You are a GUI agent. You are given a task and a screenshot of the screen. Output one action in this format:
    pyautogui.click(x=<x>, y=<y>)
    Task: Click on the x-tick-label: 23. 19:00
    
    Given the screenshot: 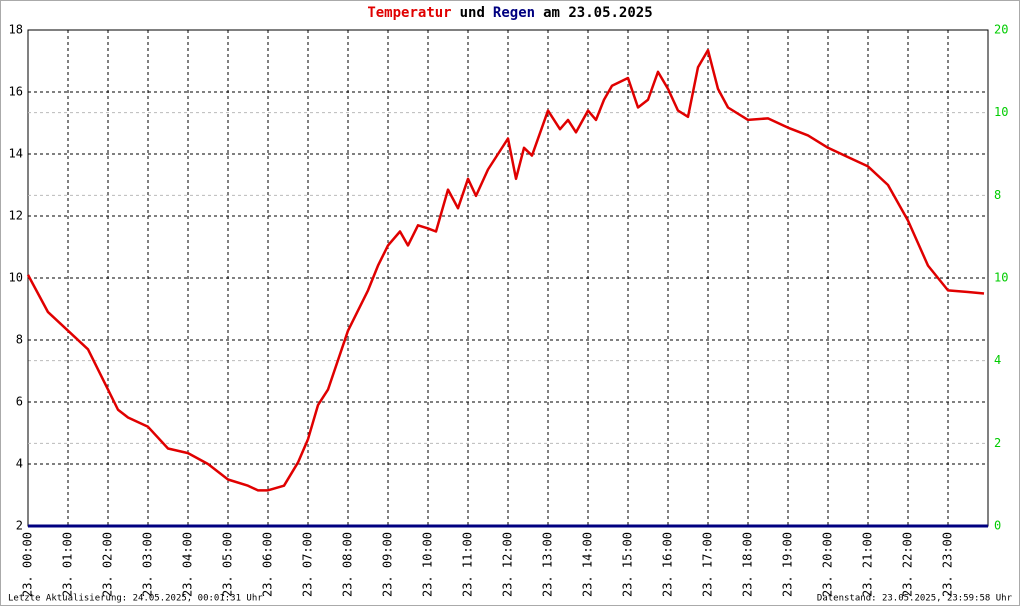 What is the action you would take?
    pyautogui.click(x=788, y=564)
    